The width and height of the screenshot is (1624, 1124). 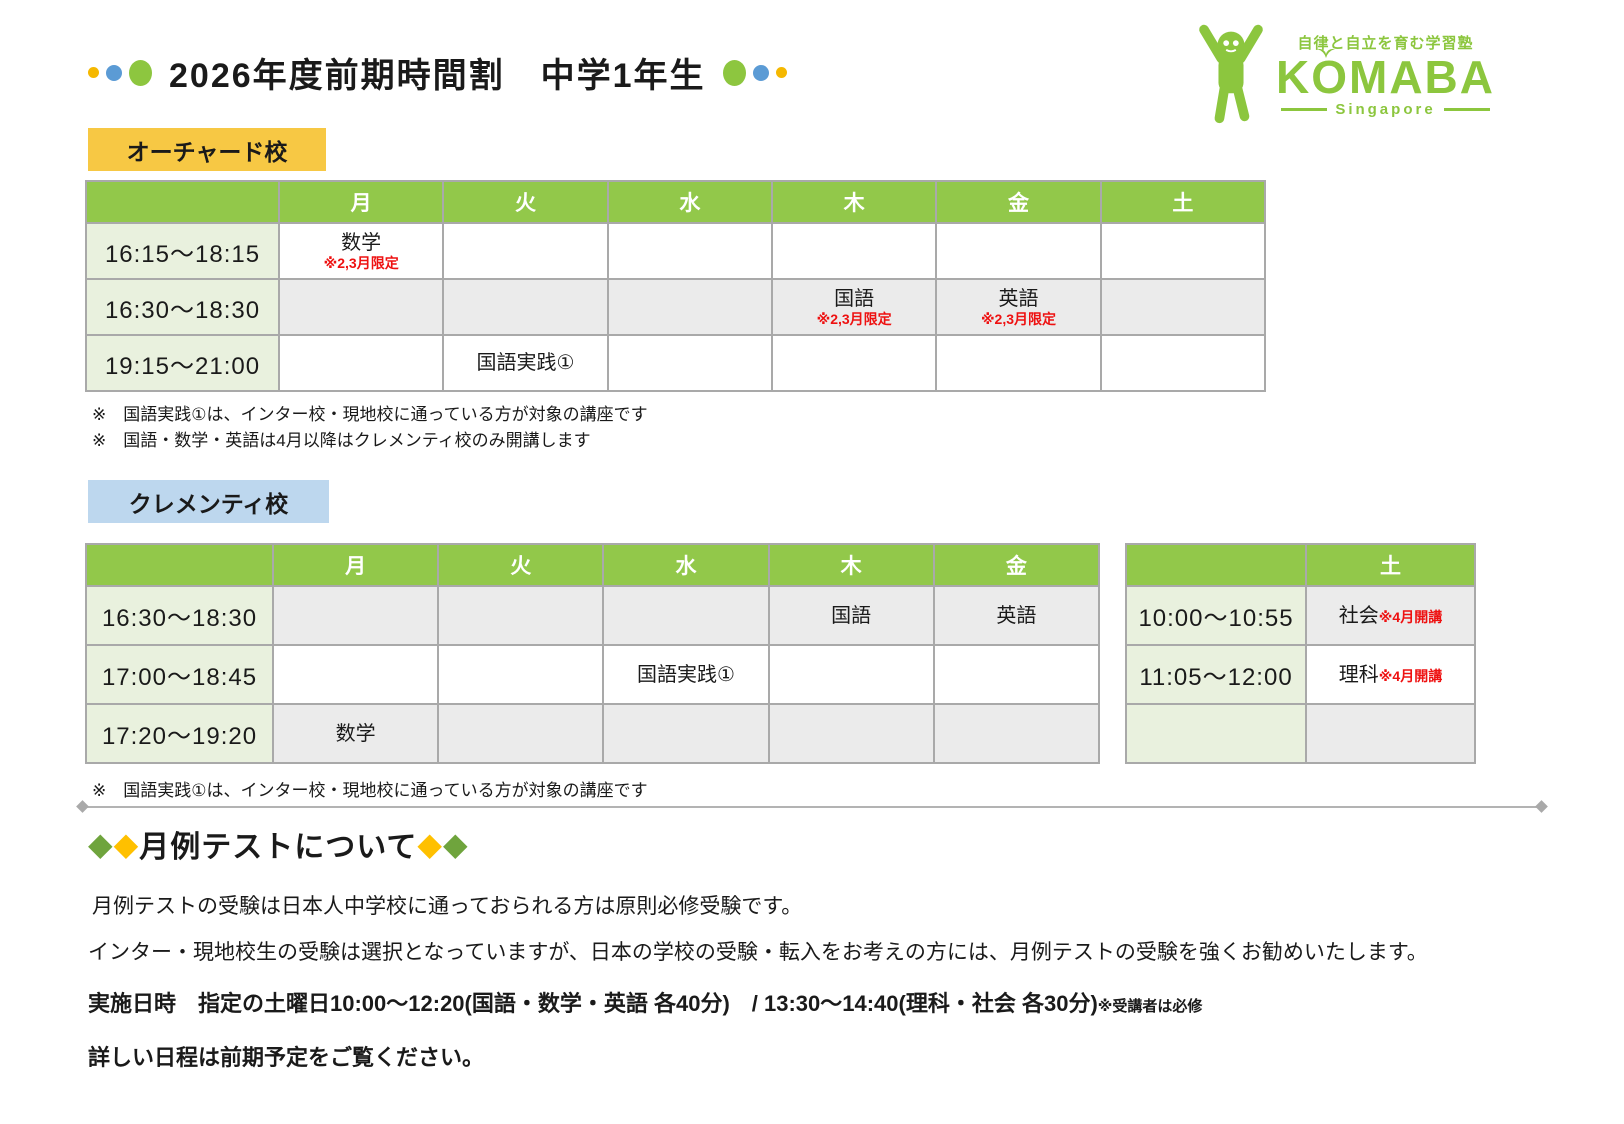 What do you see at coordinates (437, 76) in the screenshot?
I see `page-title: 2026年度前期時間割 中学1年生` at bounding box center [437, 76].